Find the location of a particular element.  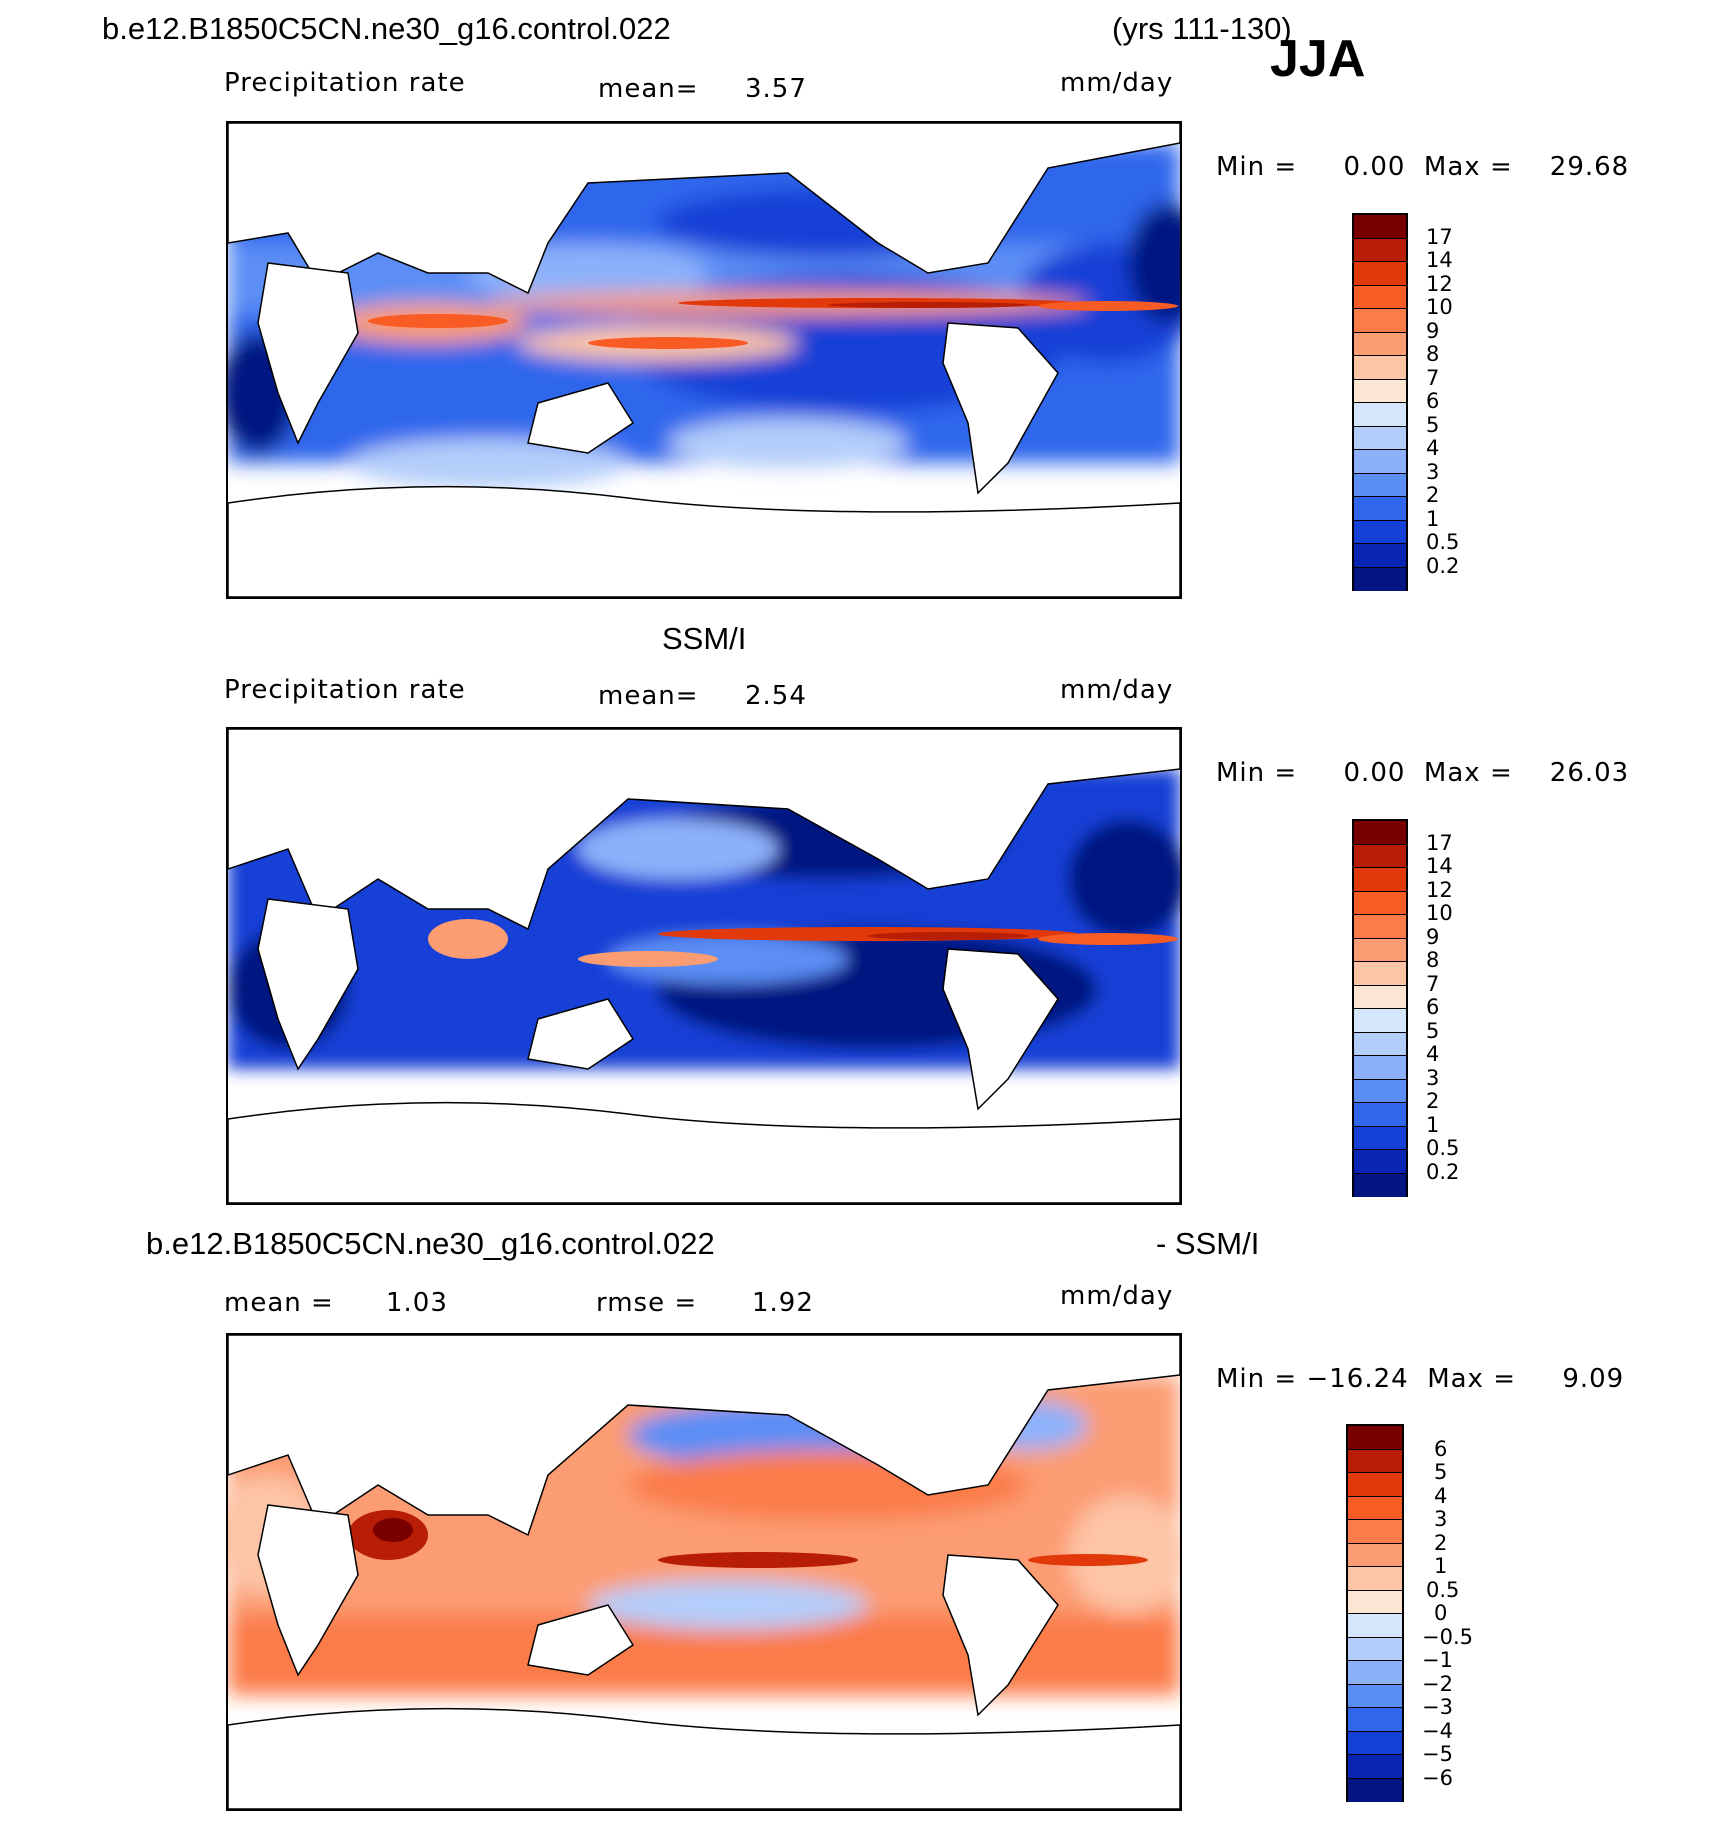

case-title: b.e12.B1850C5CN.ne30_g16.control.022 is located at coordinates (386, 28).